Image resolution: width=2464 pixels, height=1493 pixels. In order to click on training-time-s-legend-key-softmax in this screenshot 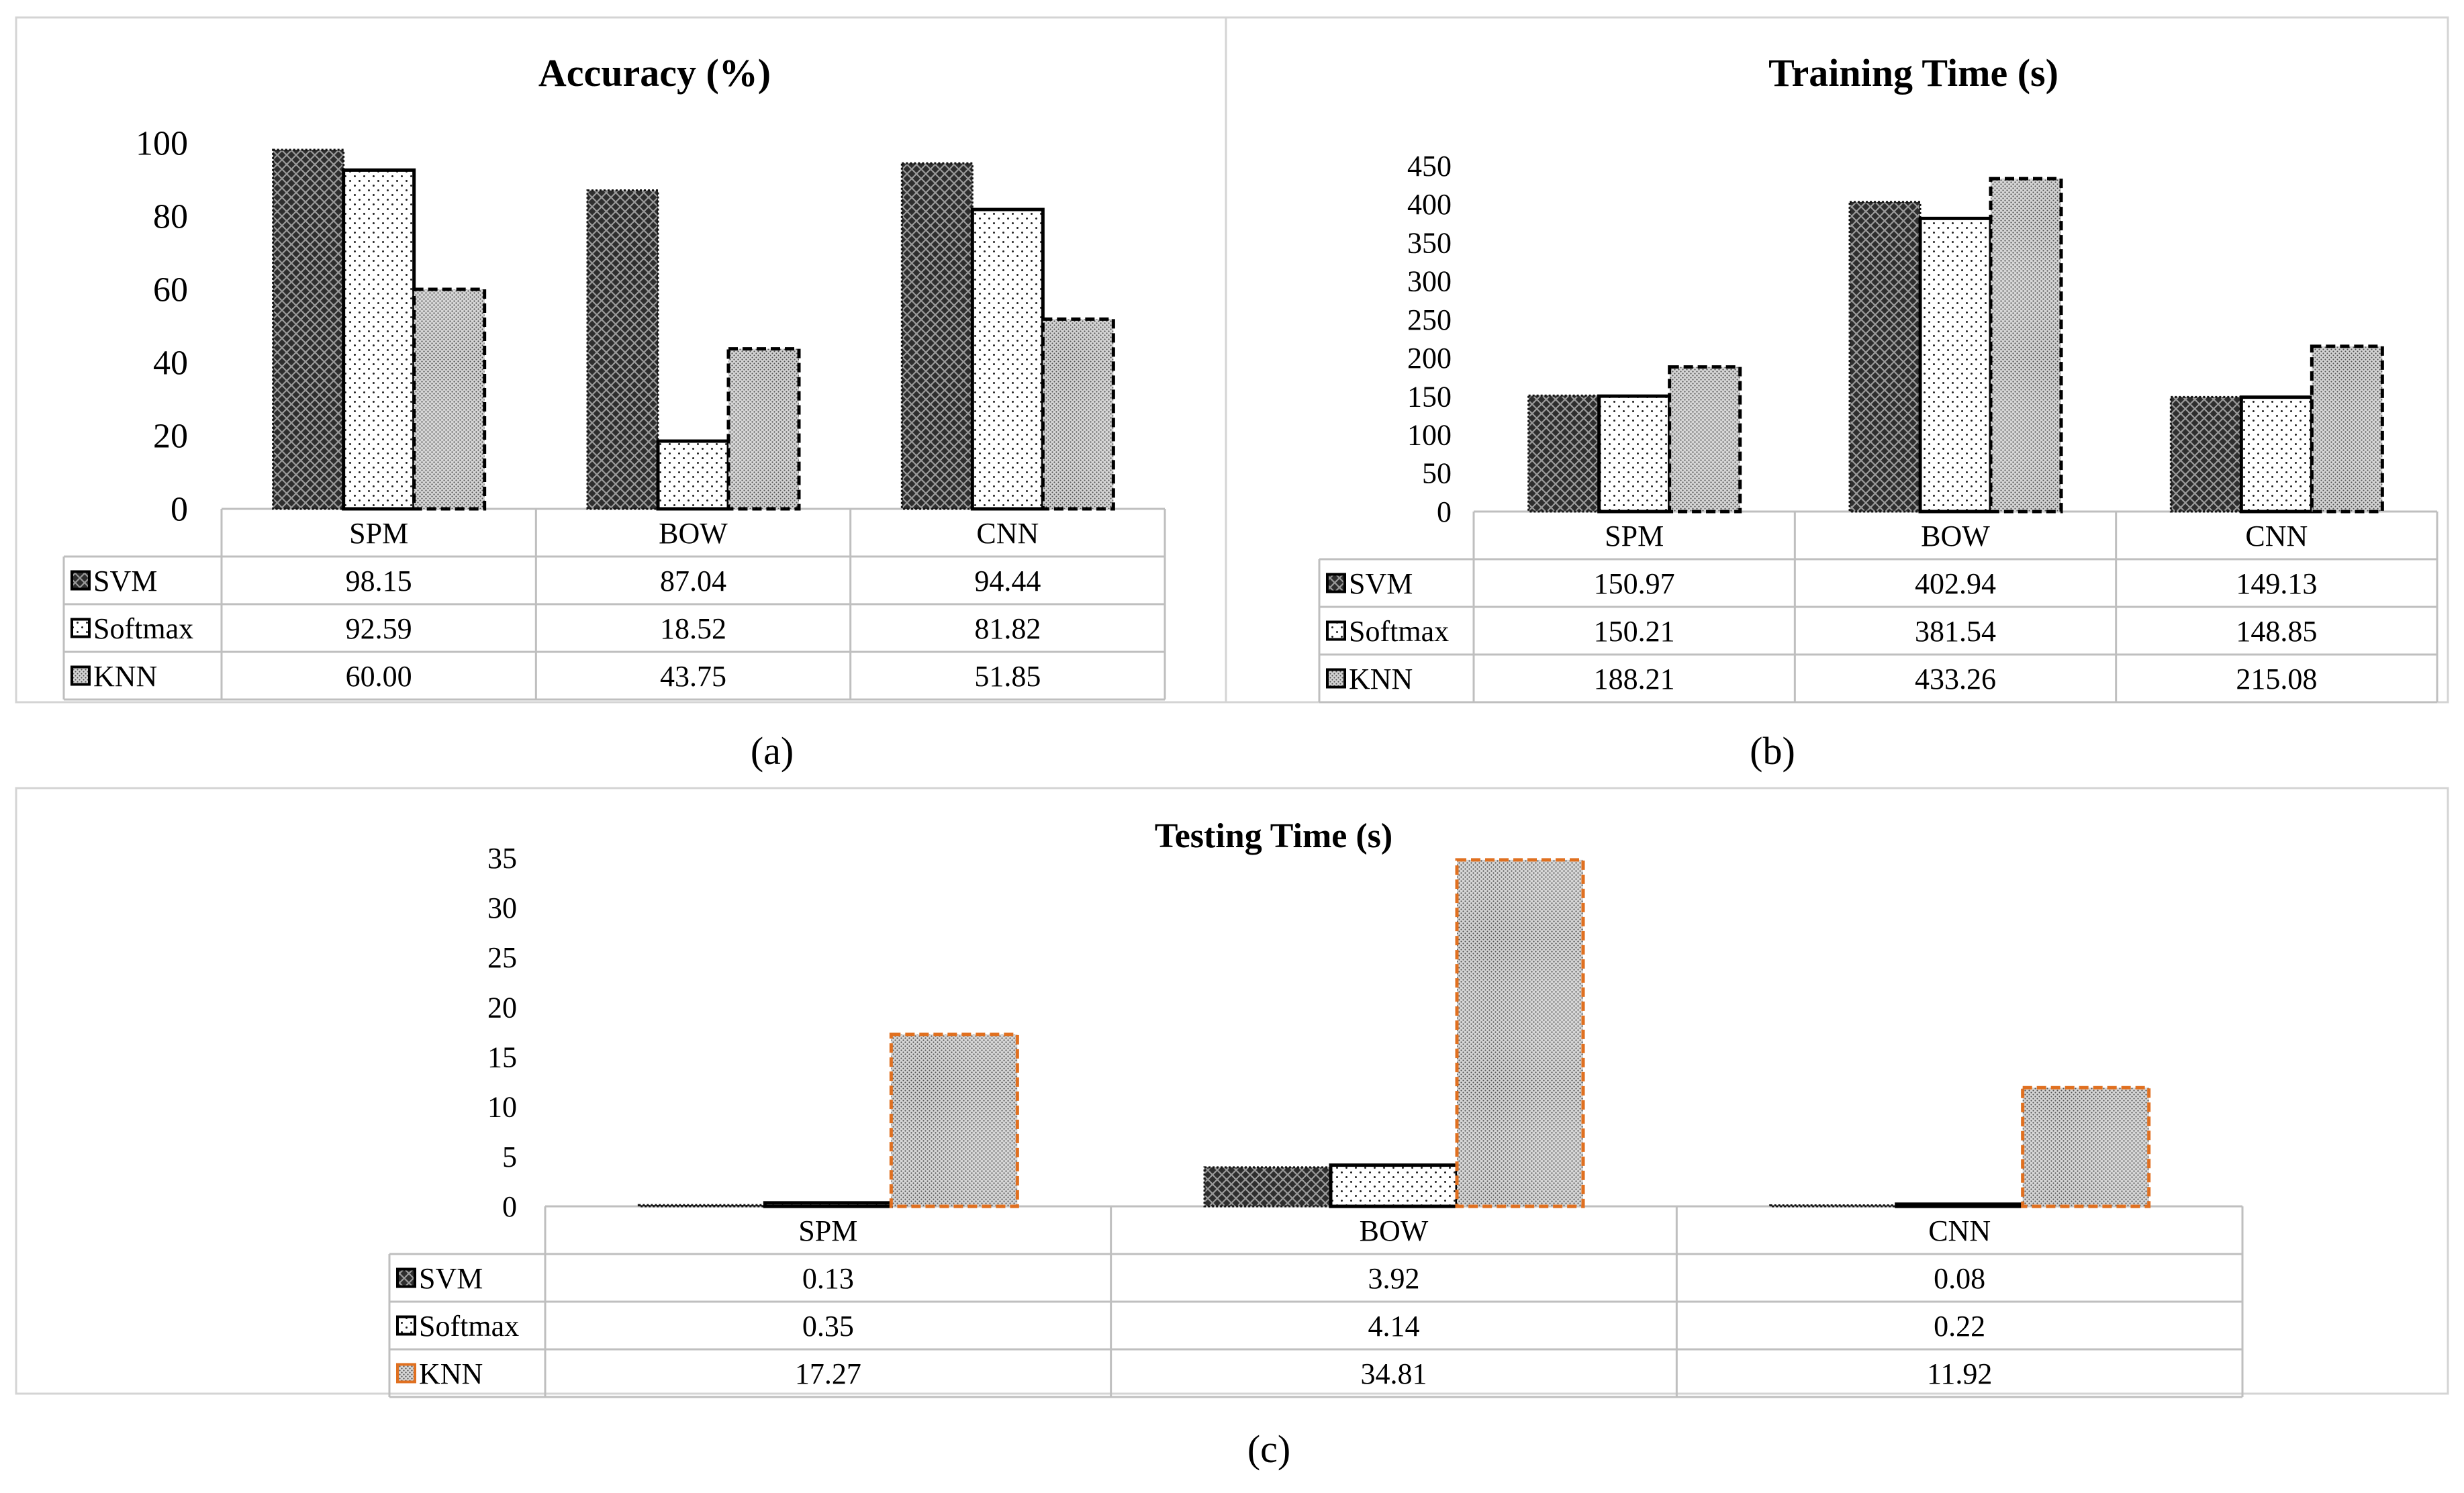, I will do `click(1336, 630)`.